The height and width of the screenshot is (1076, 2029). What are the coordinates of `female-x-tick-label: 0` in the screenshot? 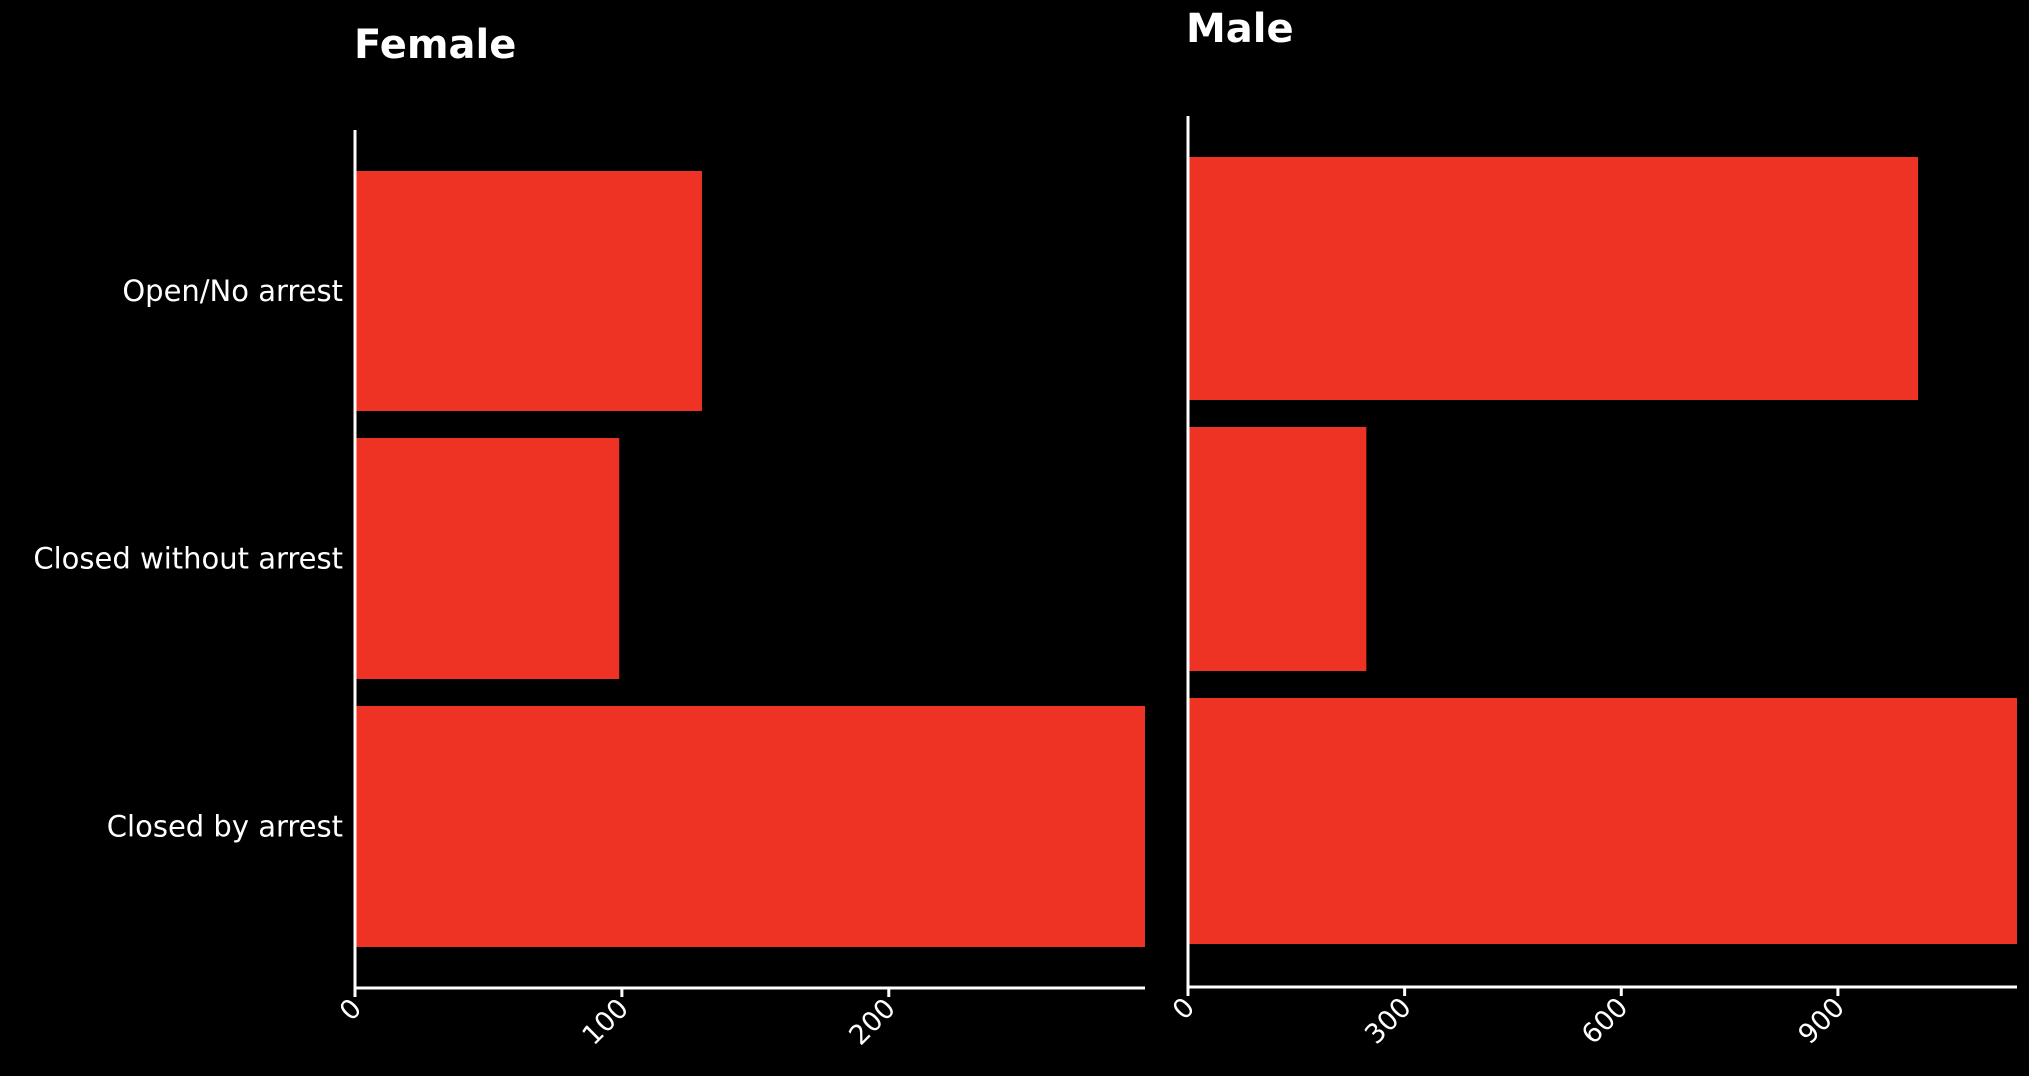 It's located at (351, 1010).